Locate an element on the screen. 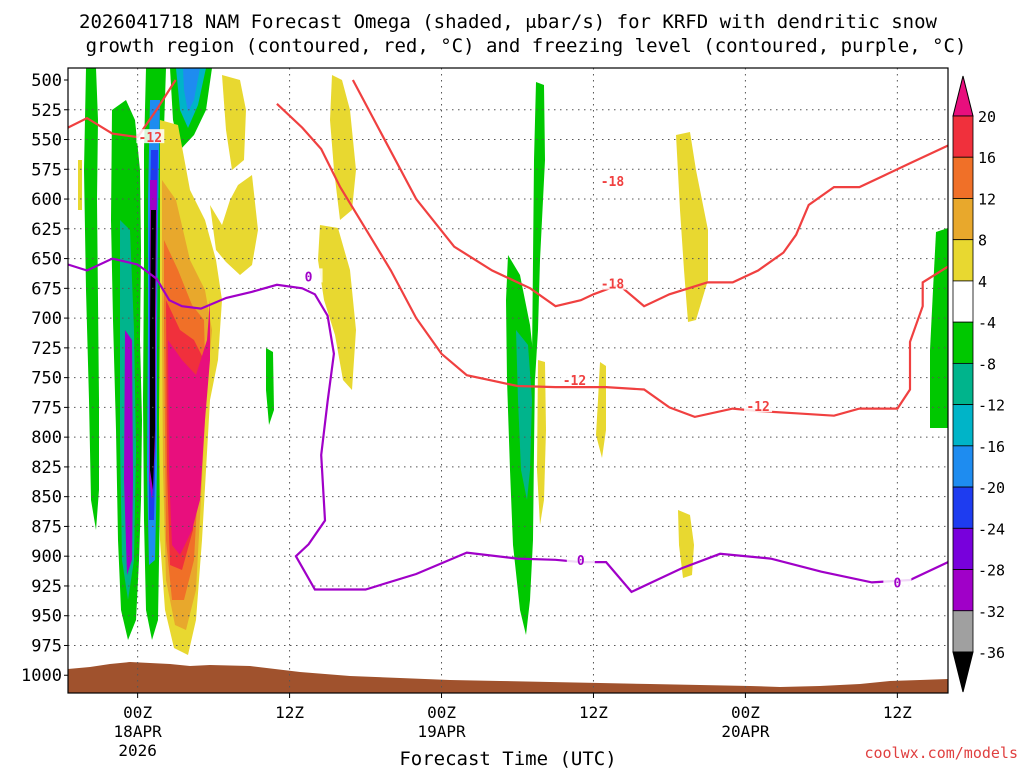 This screenshot has width=1024, height=768. y-tick-label: 900 is located at coordinates (46, 557).